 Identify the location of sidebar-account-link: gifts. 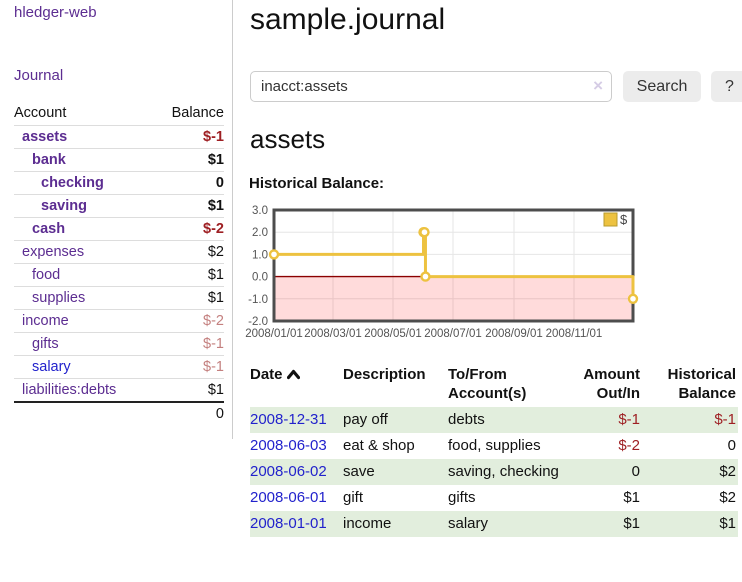
(45, 344).